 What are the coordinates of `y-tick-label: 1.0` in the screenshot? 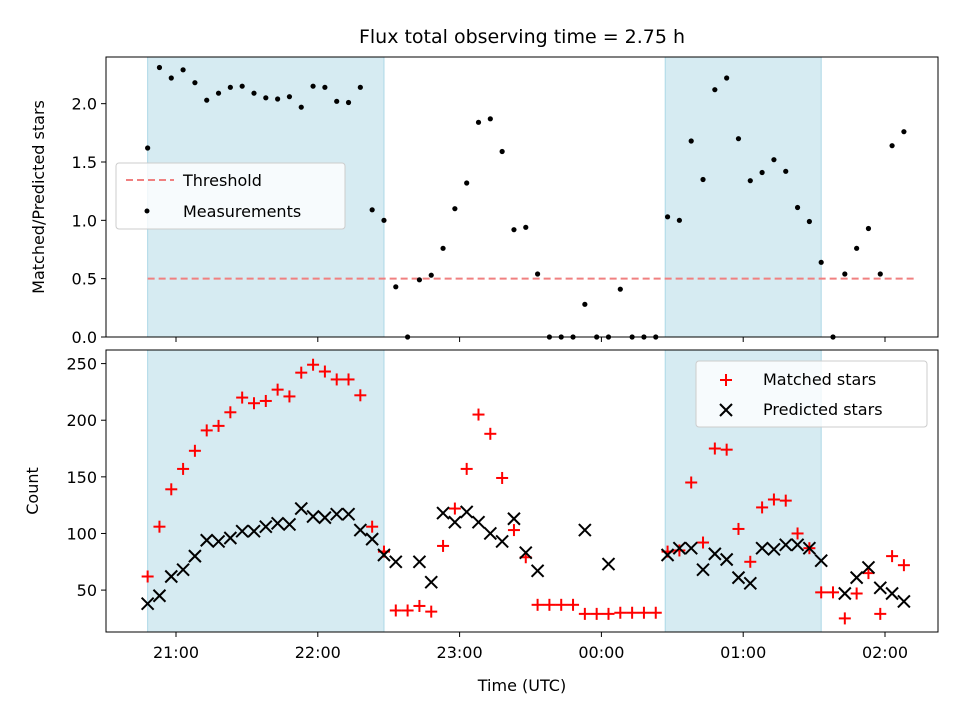 It's located at (84, 220).